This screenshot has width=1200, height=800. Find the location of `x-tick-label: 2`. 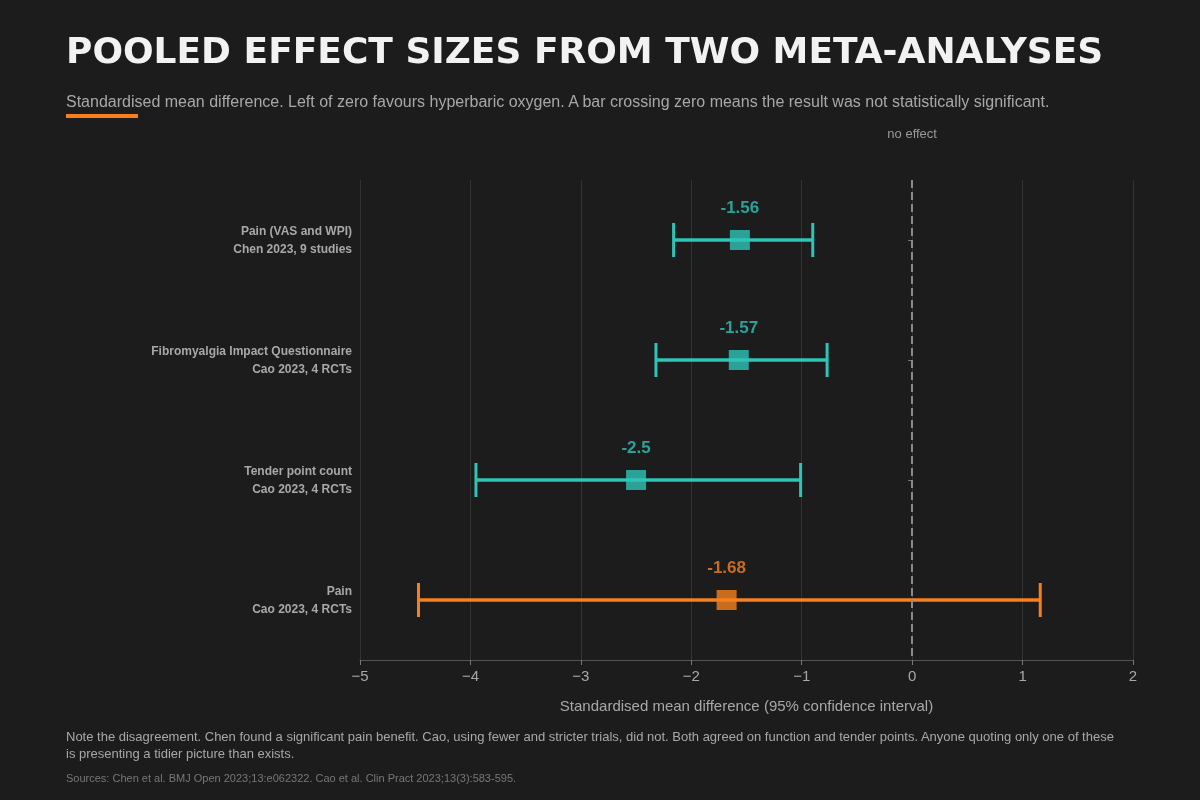

x-tick-label: 2 is located at coordinates (1133, 675).